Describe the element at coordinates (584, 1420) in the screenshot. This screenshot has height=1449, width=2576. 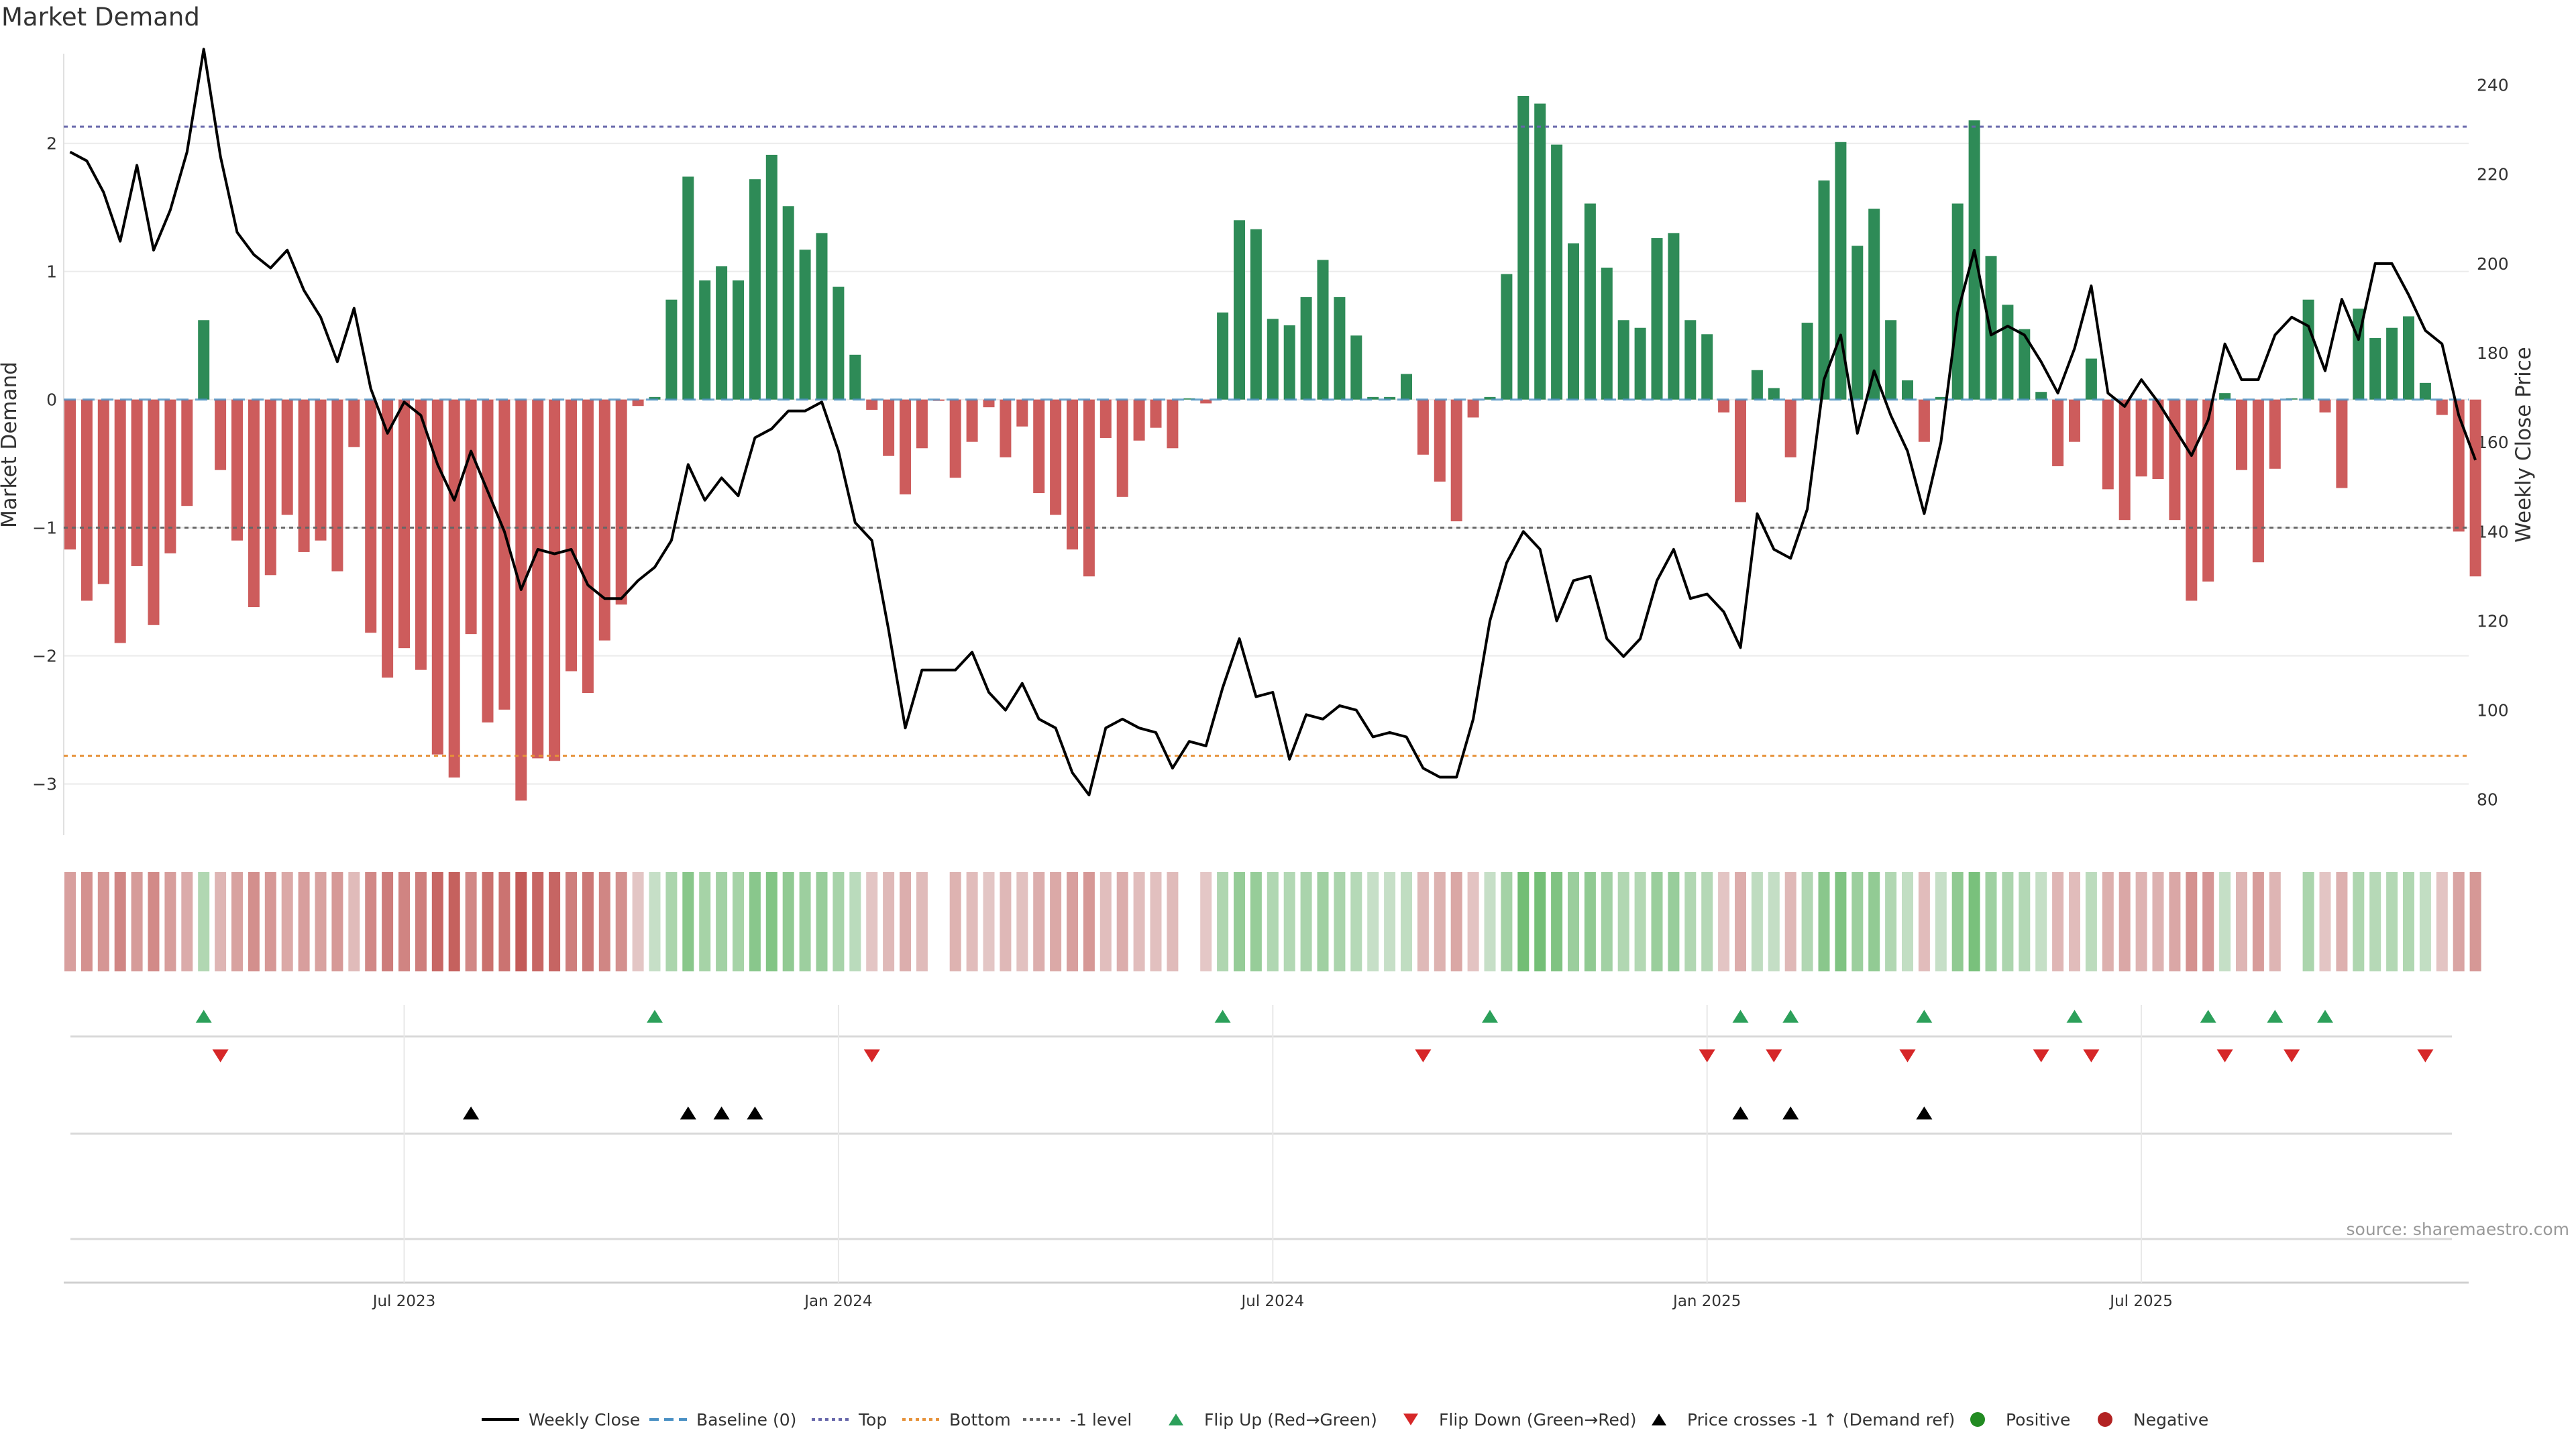
I see `legend-label: Weekly Close` at that location.